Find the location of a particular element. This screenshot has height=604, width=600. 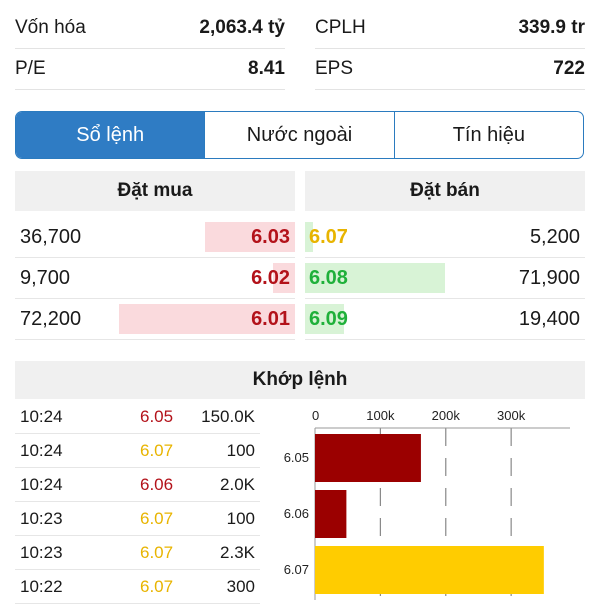

tab-foreign: Nước ngoài is located at coordinates (298, 135).